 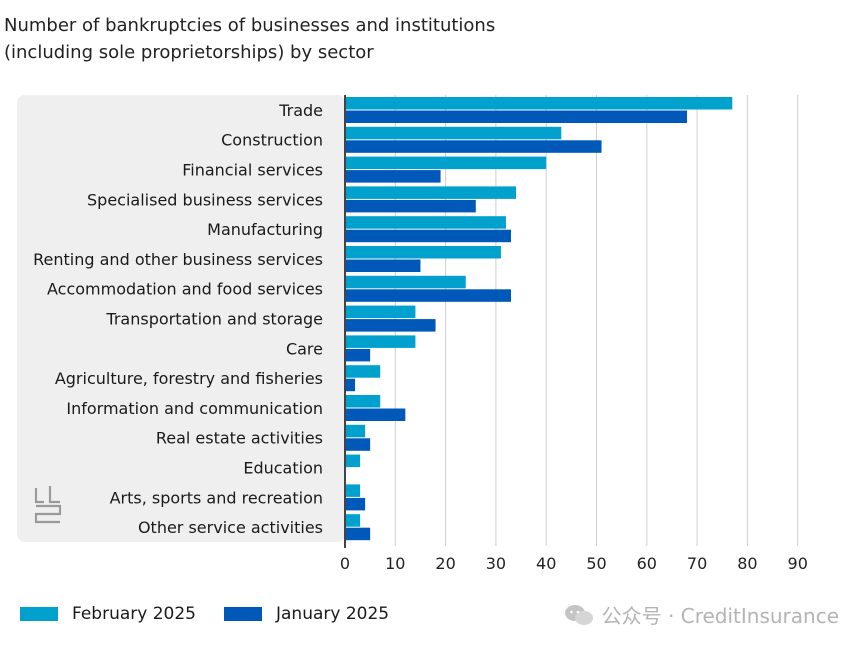 What do you see at coordinates (205, 199) in the screenshot?
I see `category-label: Specialised business services` at bounding box center [205, 199].